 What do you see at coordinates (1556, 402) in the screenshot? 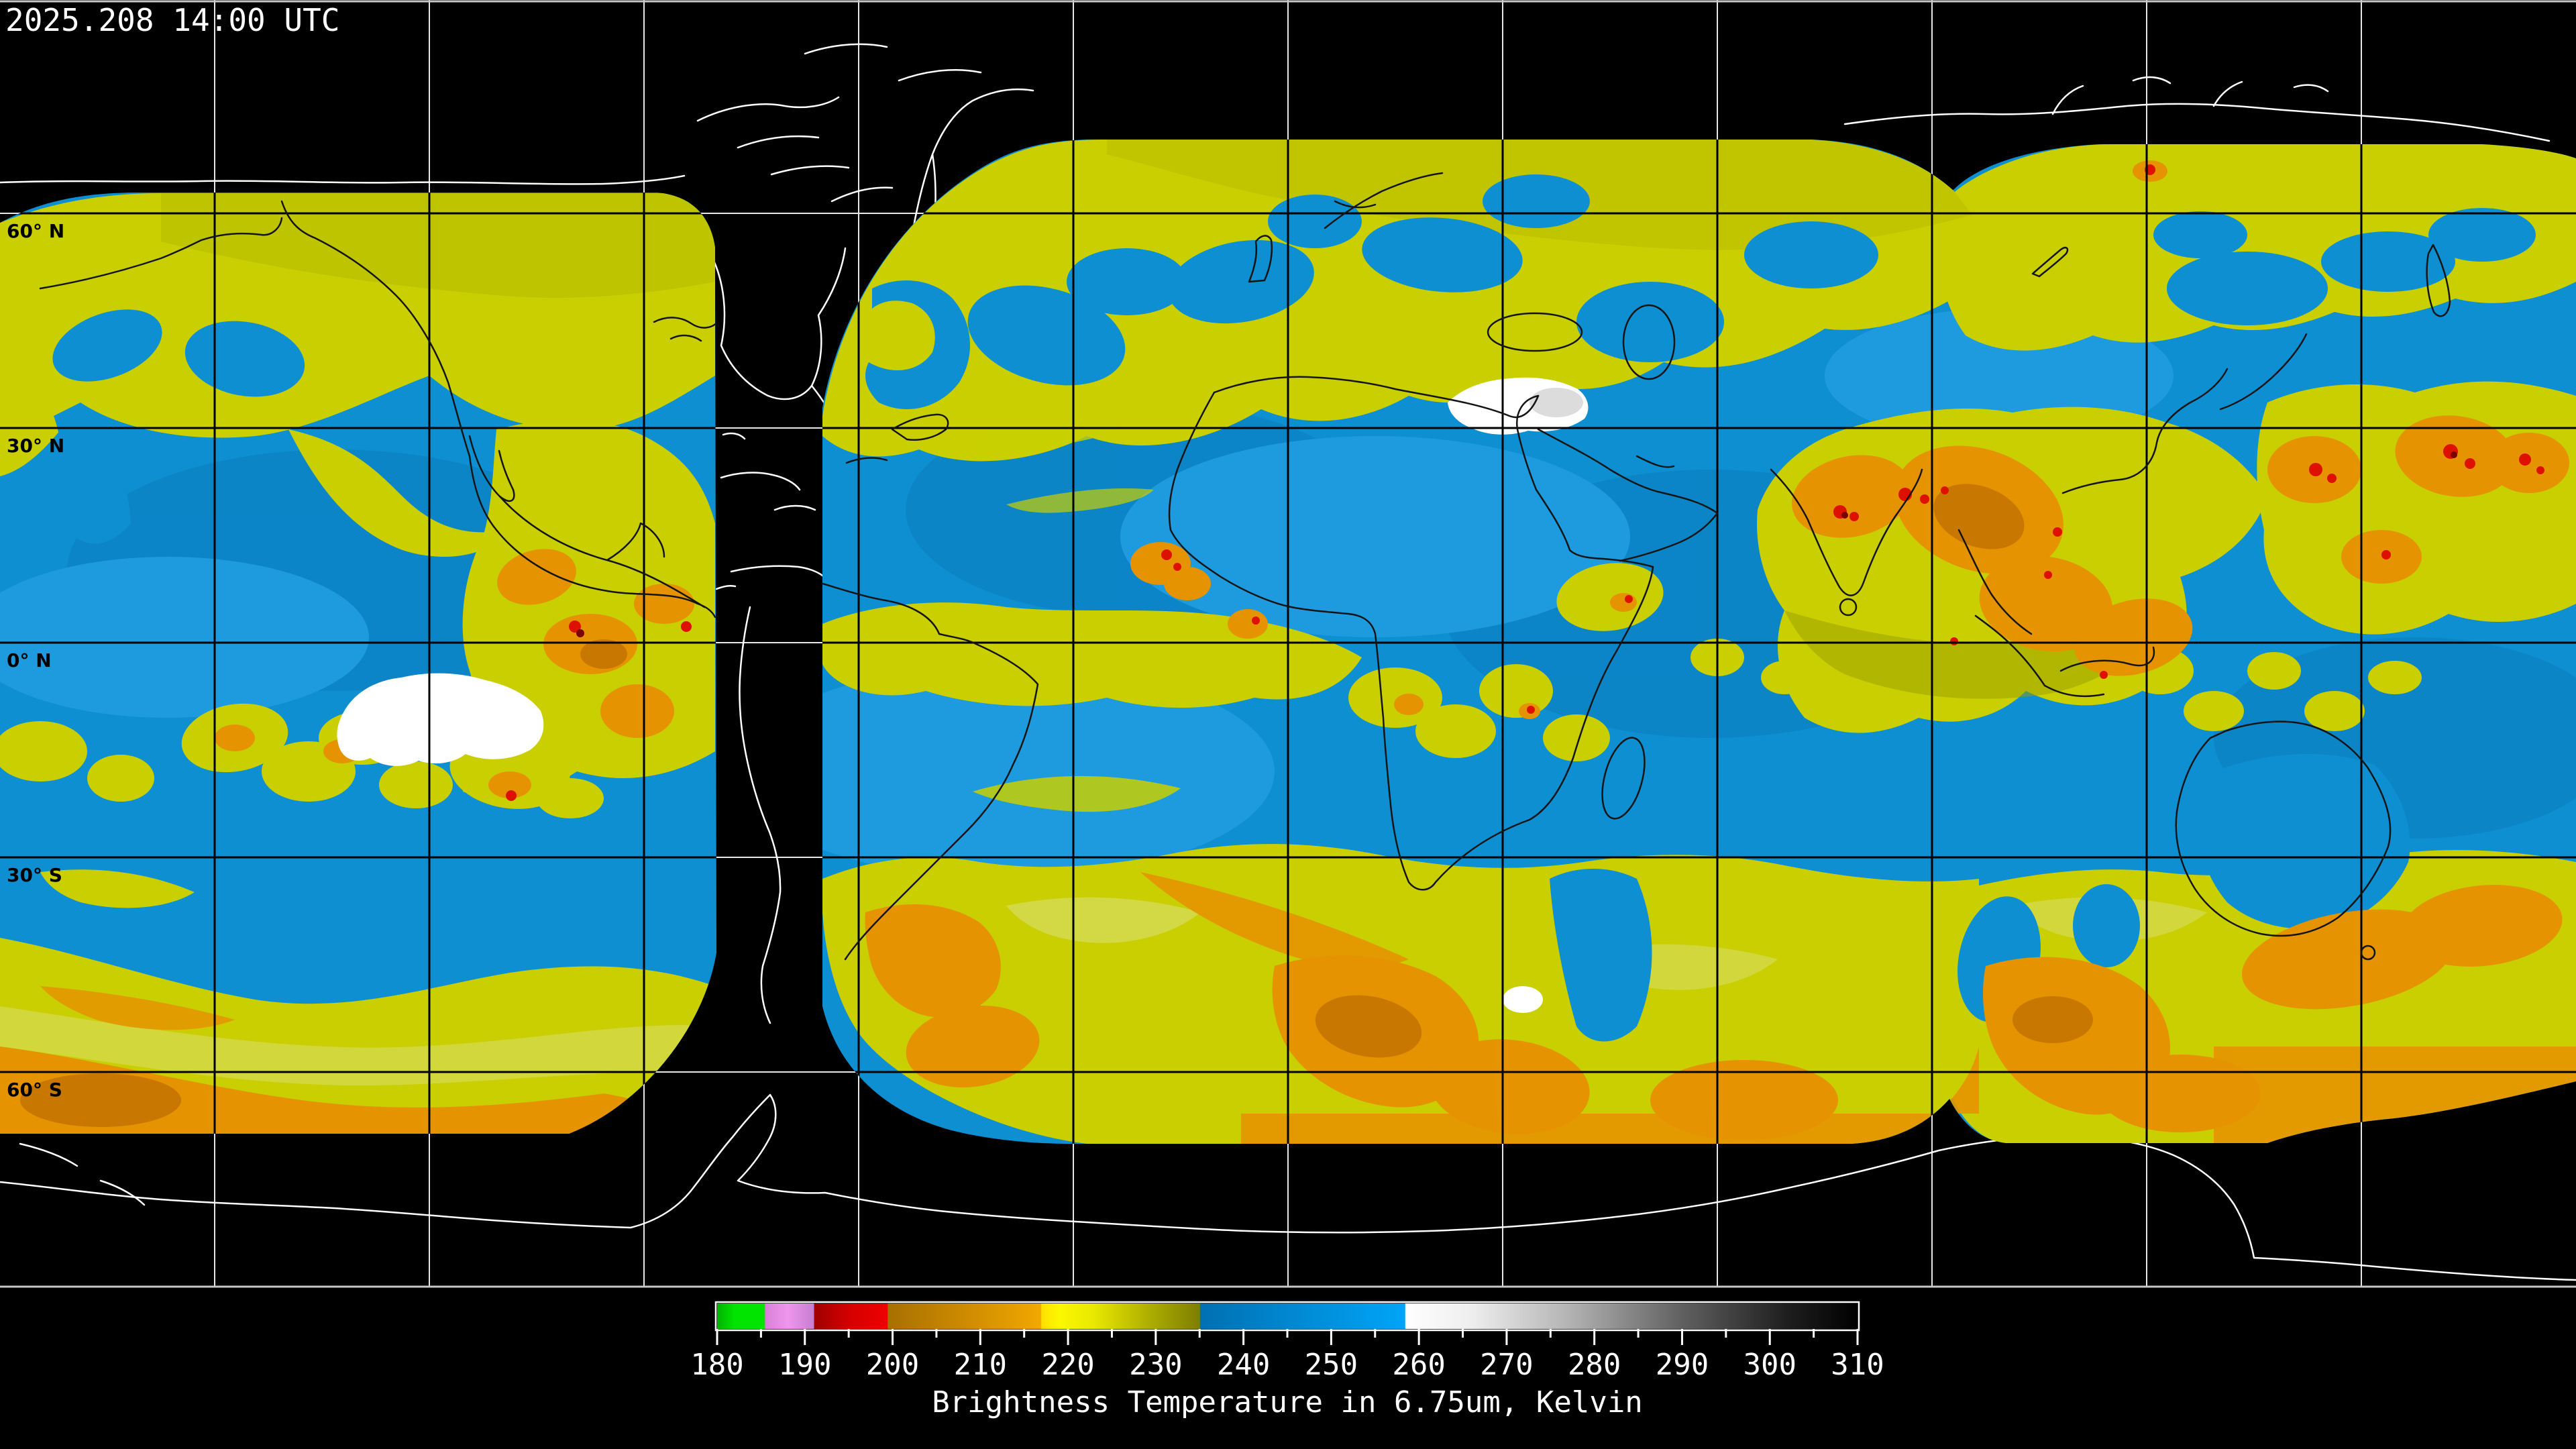
I see `cloud-gray-patch` at bounding box center [1556, 402].